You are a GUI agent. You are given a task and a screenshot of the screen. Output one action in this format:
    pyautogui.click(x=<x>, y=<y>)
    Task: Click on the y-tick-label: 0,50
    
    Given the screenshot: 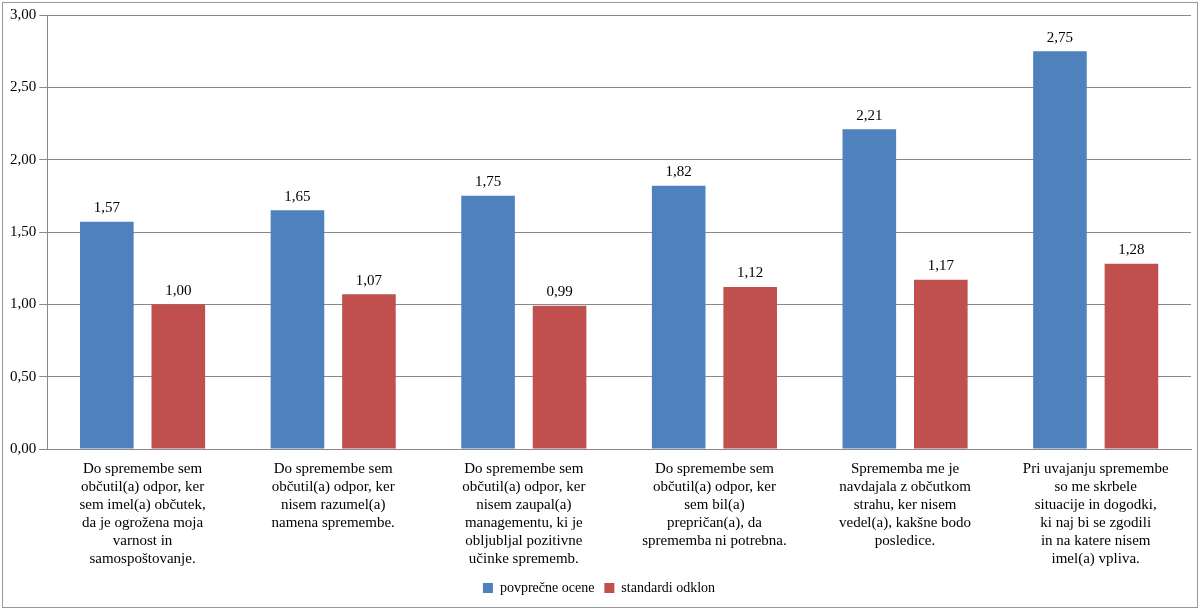 What is the action you would take?
    pyautogui.click(x=23, y=375)
    